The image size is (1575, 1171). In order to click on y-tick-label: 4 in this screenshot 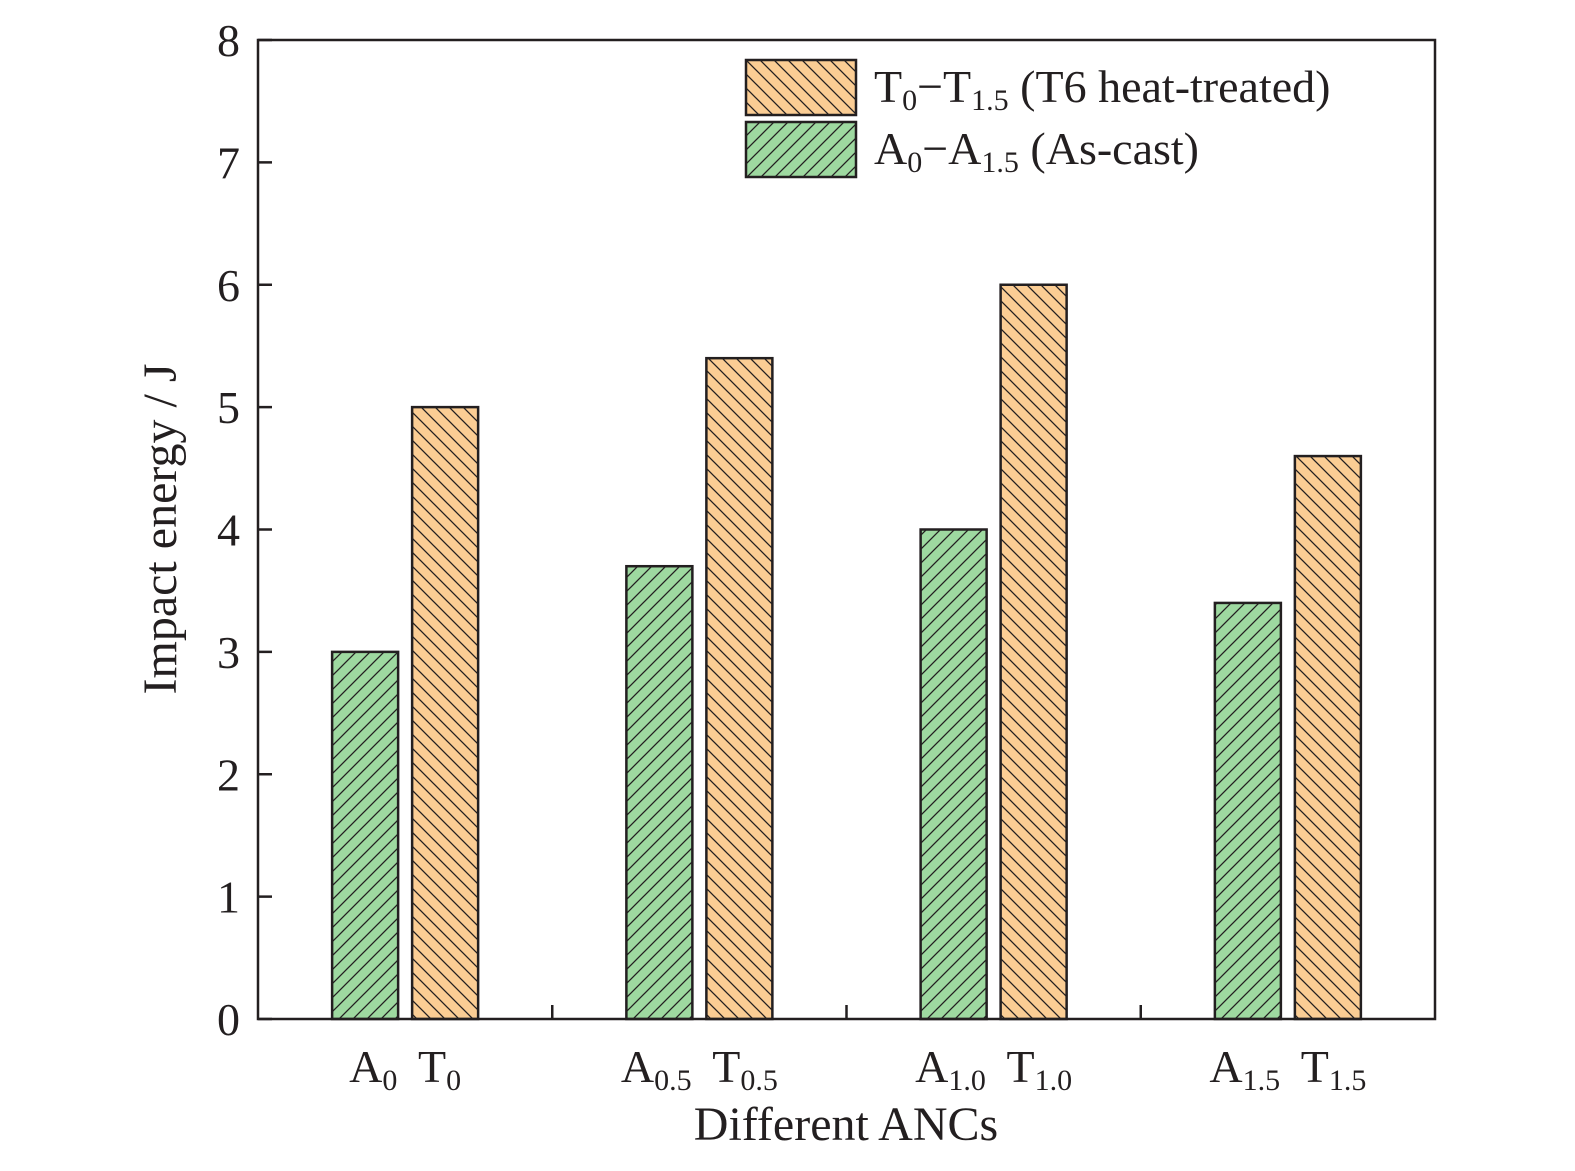, I will do `click(228, 530)`.